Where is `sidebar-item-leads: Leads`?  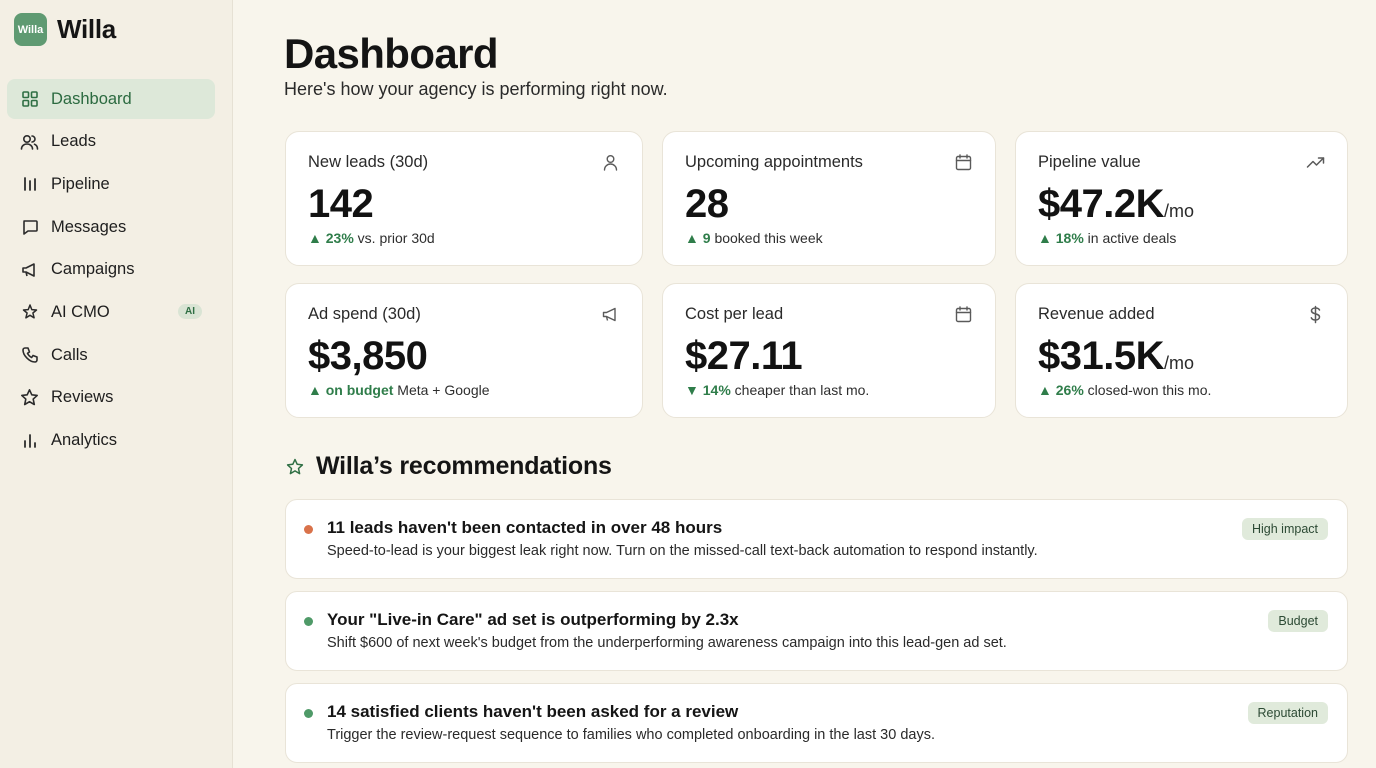
sidebar-item-leads: Leads is located at coordinates (111, 142).